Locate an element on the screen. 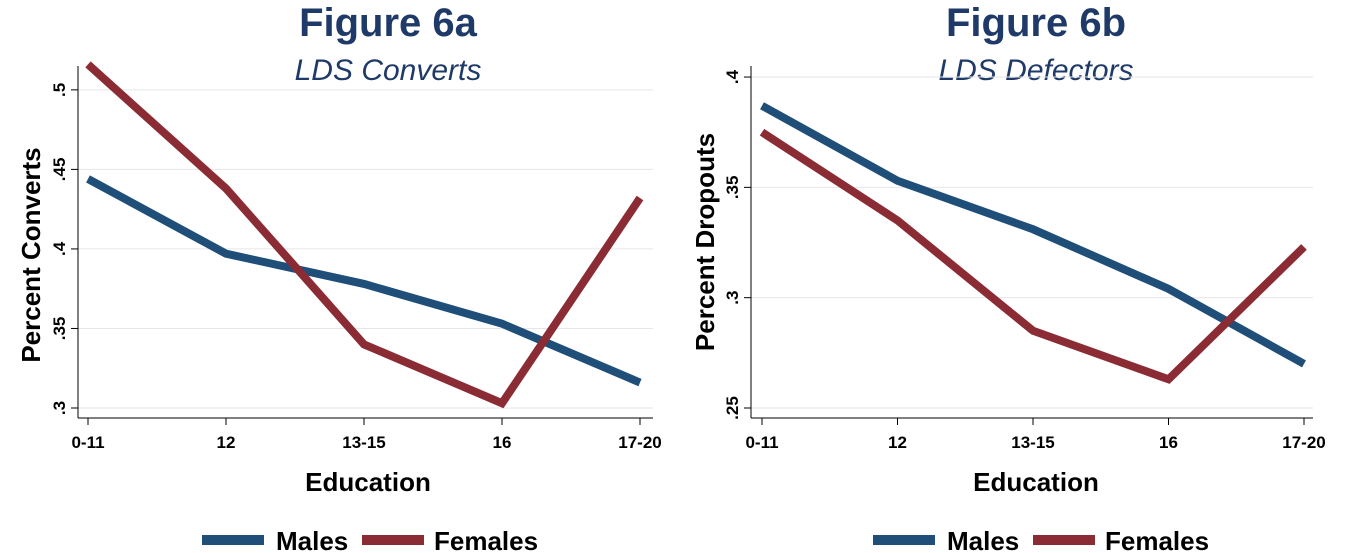 The height and width of the screenshot is (553, 1350). y-axis-label: Percent Converts is located at coordinates (31, 254).